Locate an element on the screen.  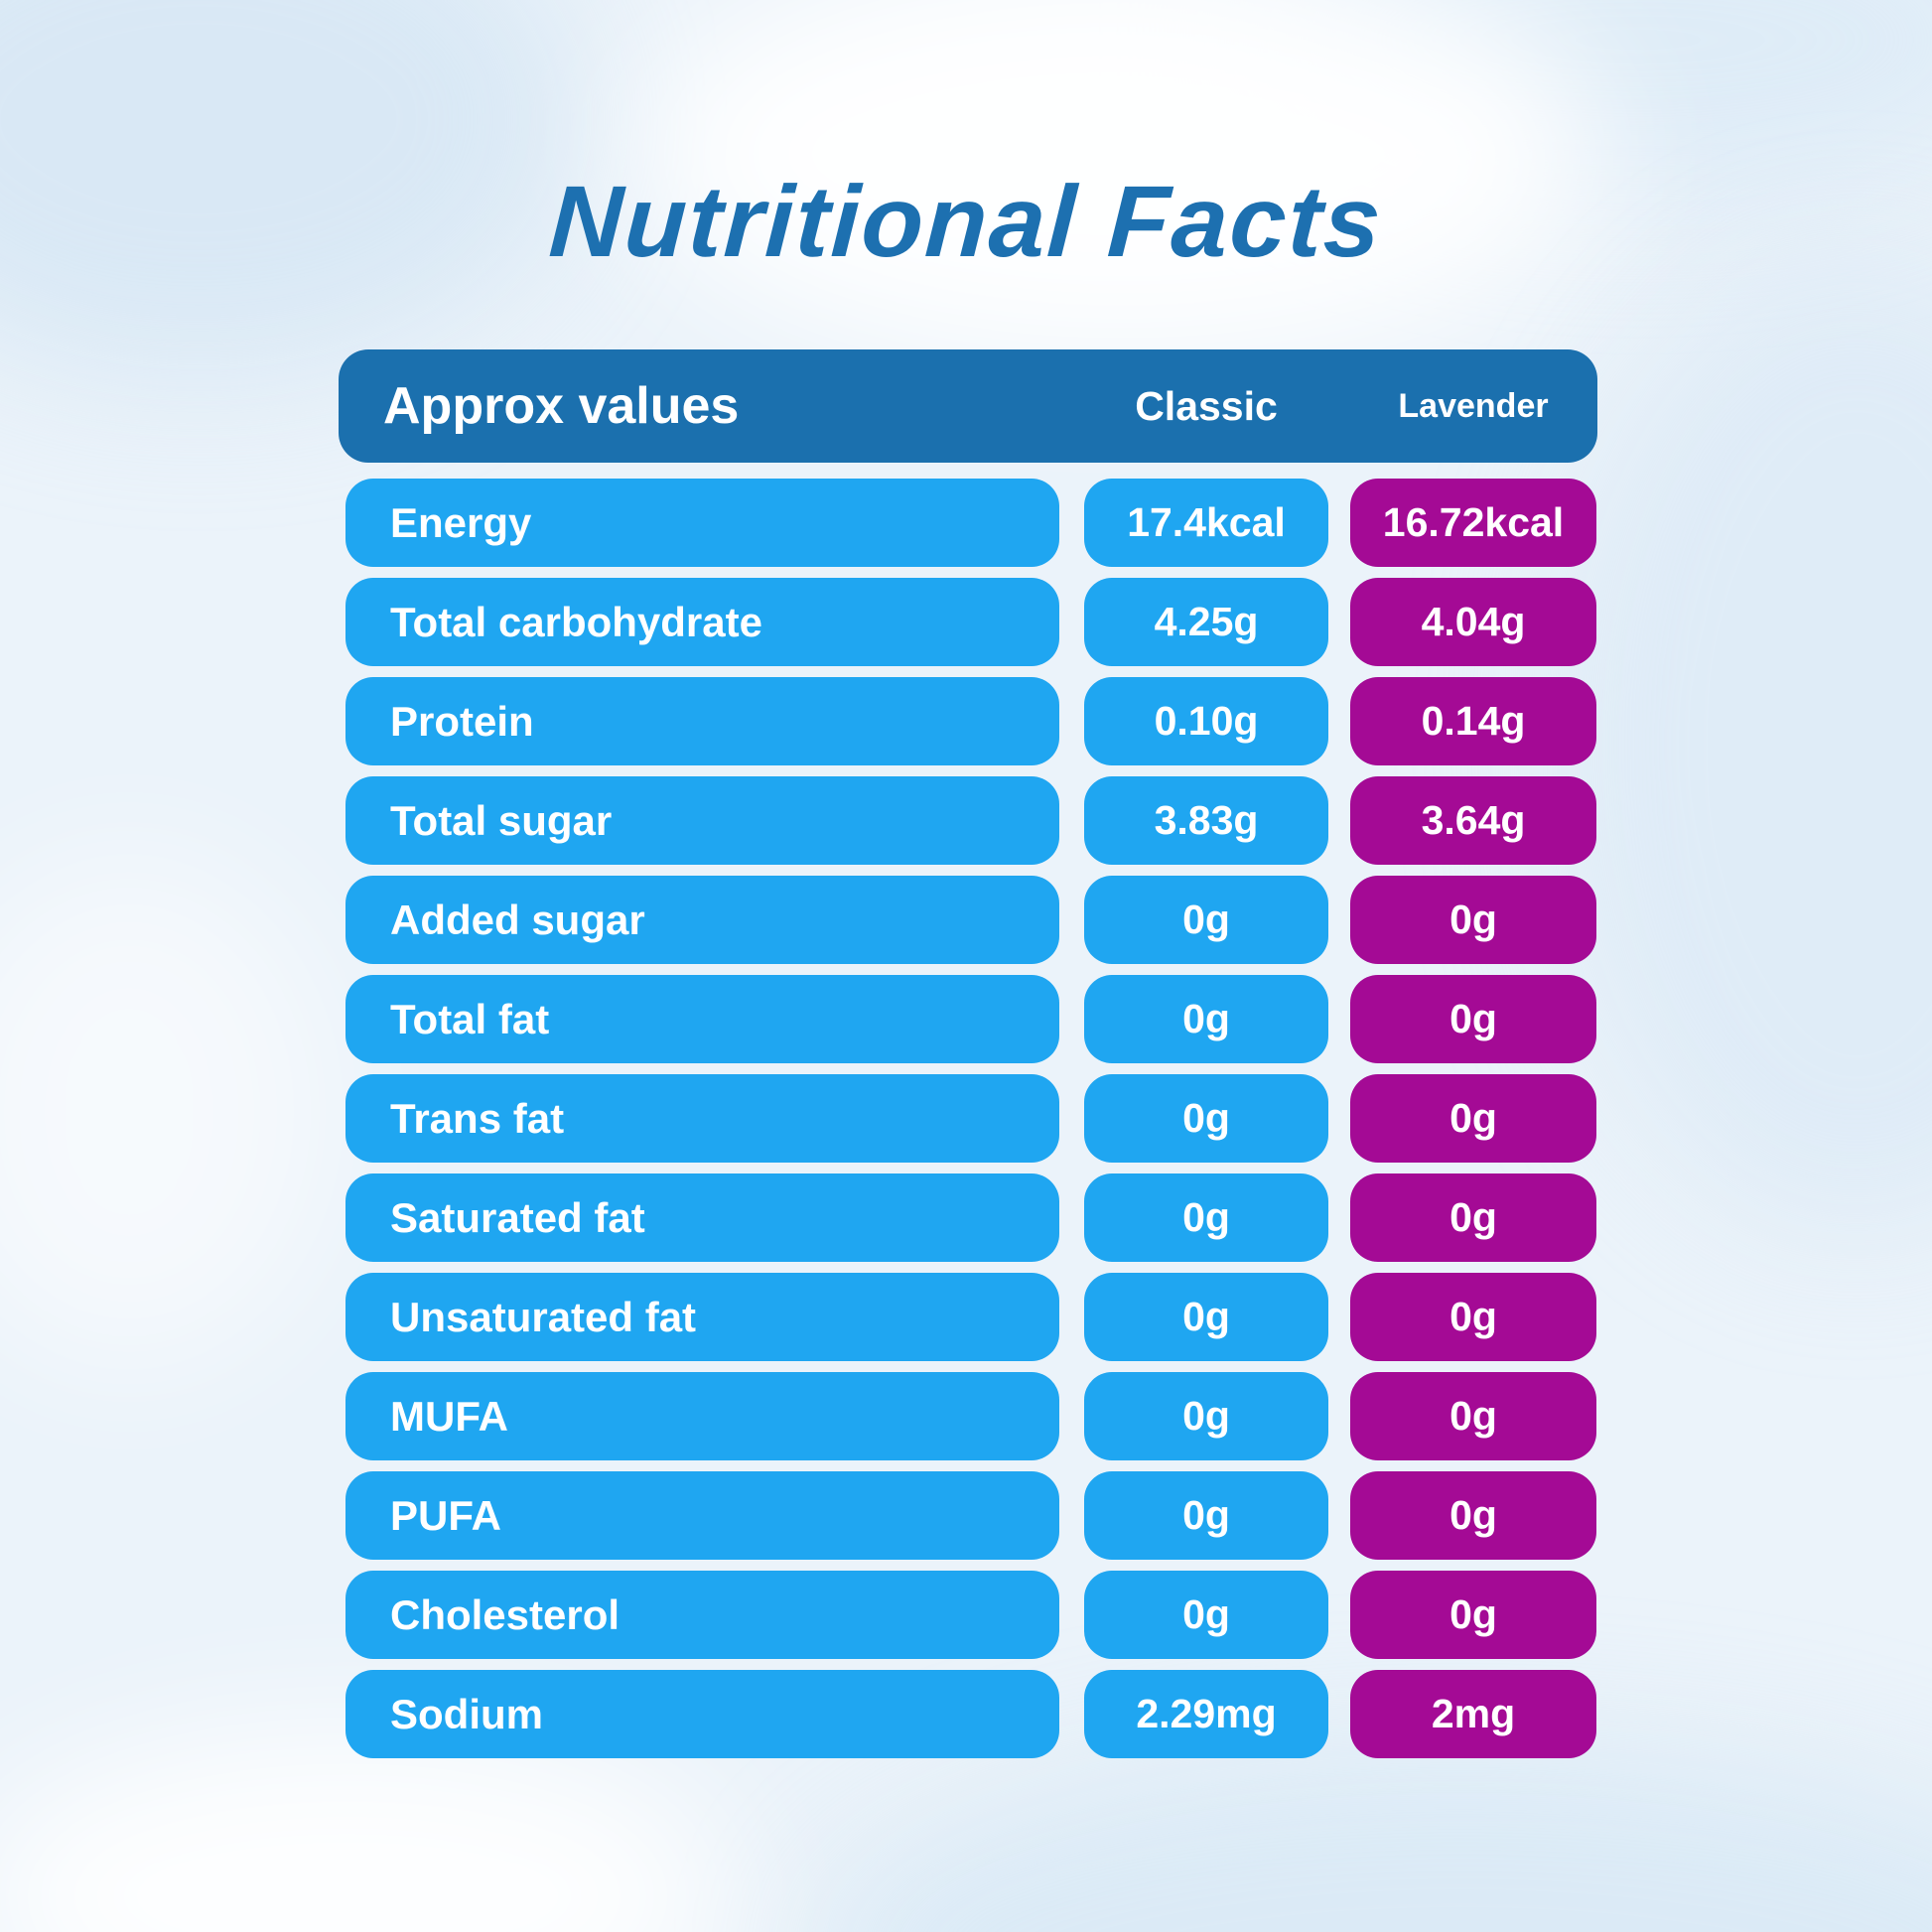
row-label-pill: Saturated fat is located at coordinates (702, 1217).